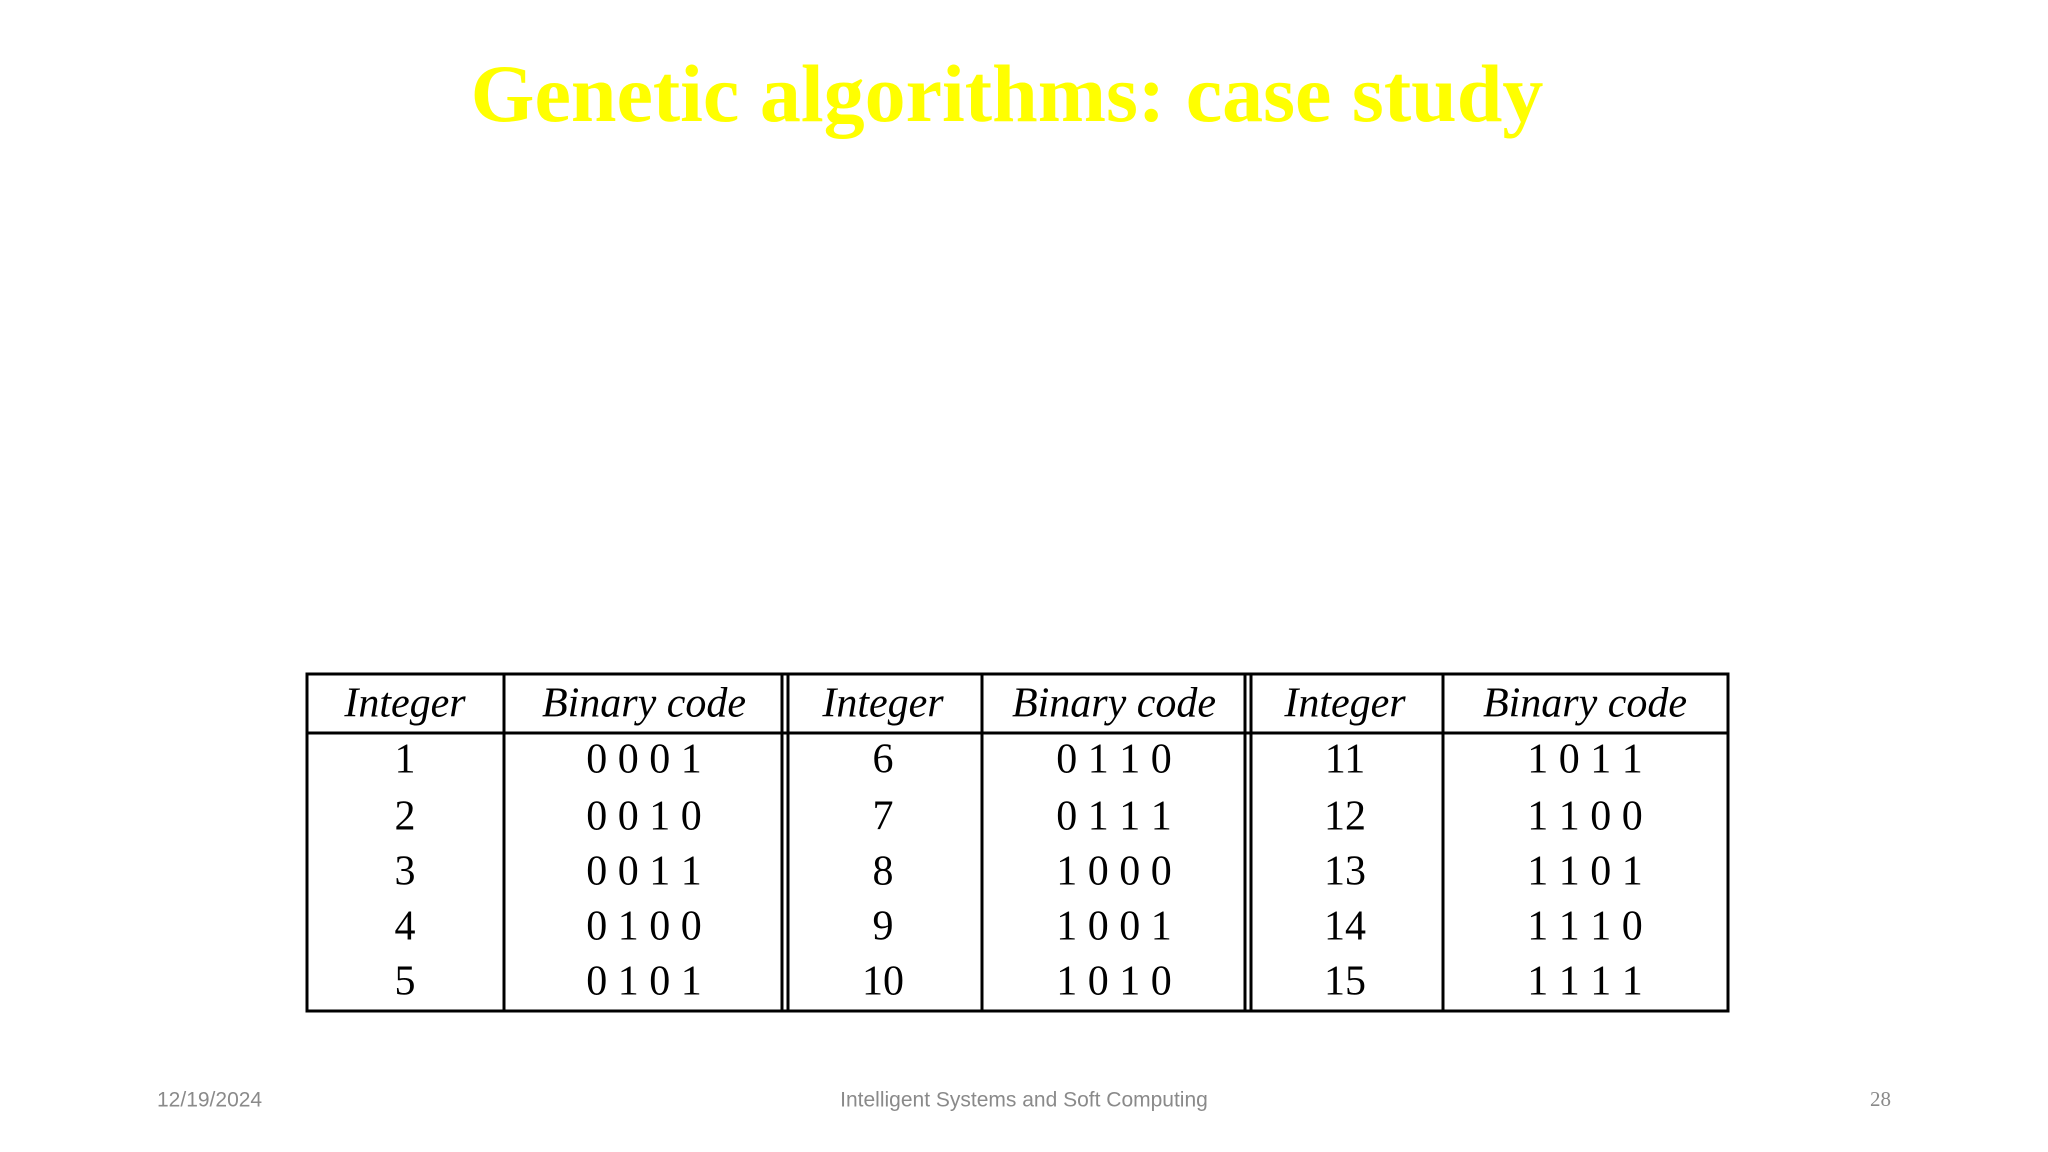  Describe the element at coordinates (1114, 760) in the screenshot. I see `table-cell: 0 1 1 0` at that location.